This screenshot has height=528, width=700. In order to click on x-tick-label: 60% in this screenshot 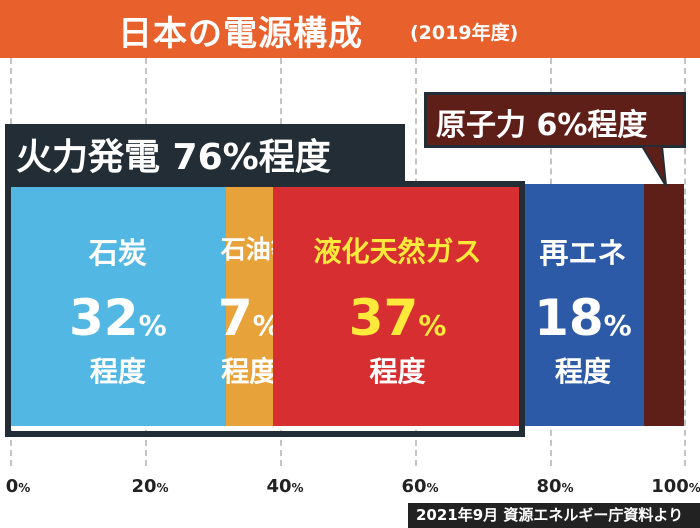, I will do `click(420, 486)`.